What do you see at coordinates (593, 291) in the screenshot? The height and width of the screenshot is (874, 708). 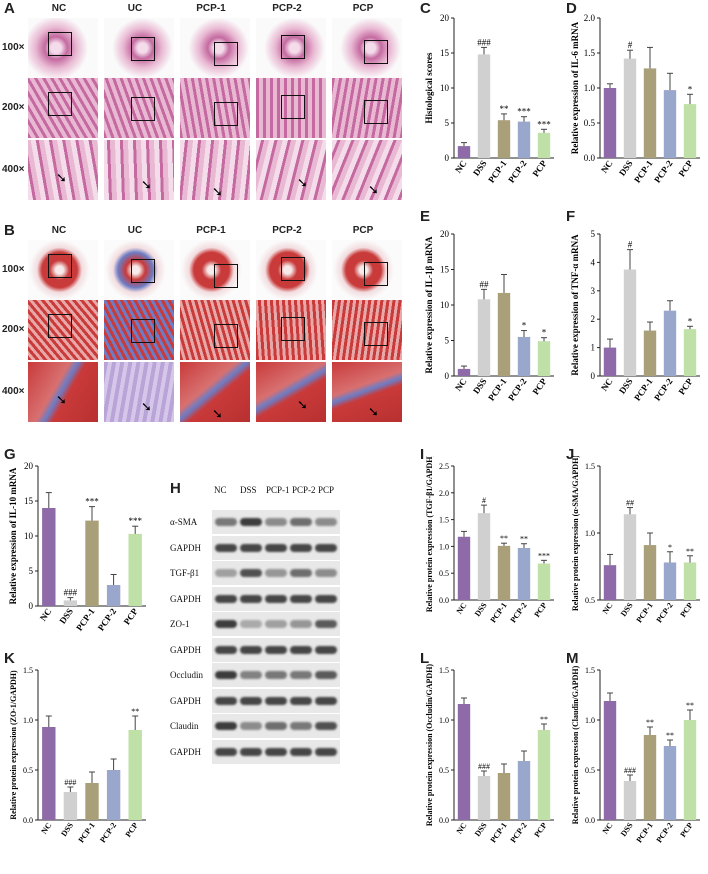 I see `y-tick-label: 3` at bounding box center [593, 291].